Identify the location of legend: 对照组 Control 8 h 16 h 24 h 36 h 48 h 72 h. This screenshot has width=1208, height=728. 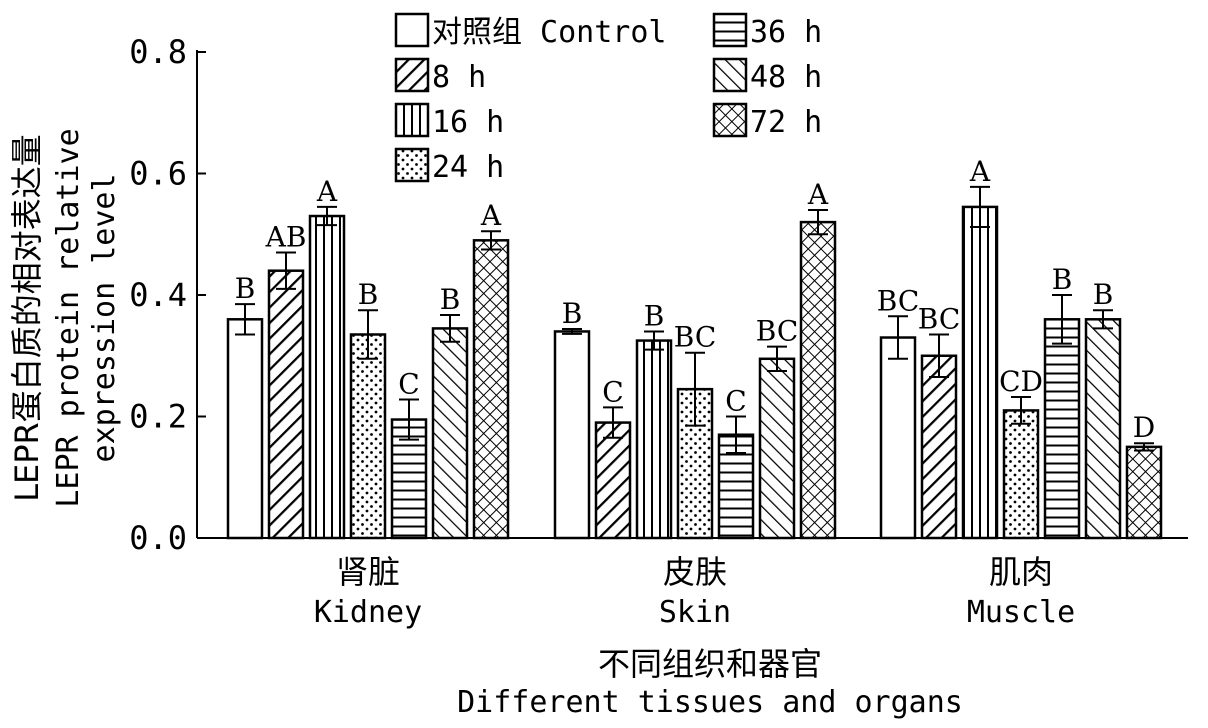
(608, 98).